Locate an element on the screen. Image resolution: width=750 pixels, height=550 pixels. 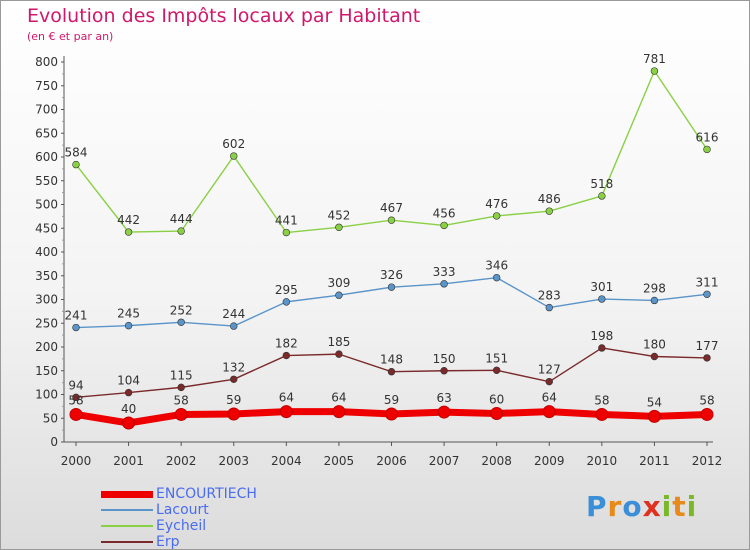
point-erp-2000 is located at coordinates (76, 397).